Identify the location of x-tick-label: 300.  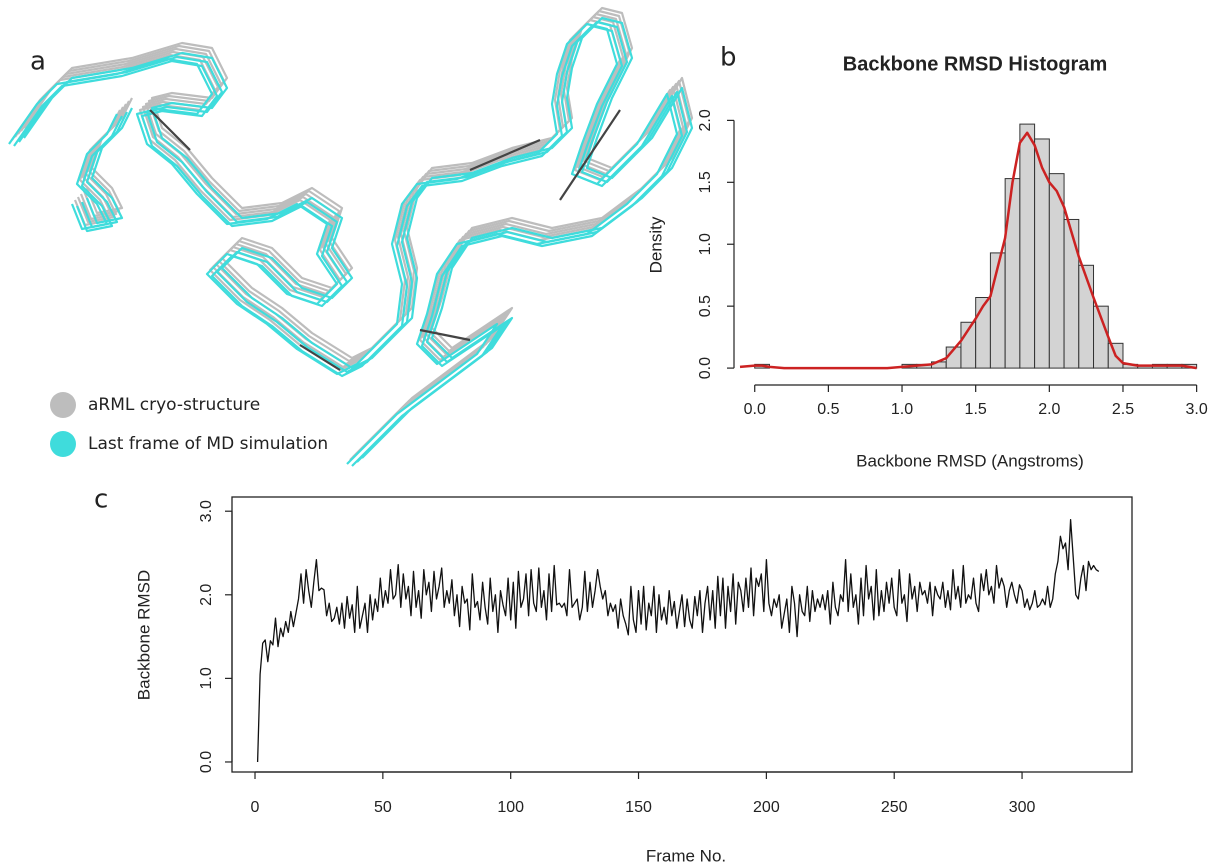
(1022, 807).